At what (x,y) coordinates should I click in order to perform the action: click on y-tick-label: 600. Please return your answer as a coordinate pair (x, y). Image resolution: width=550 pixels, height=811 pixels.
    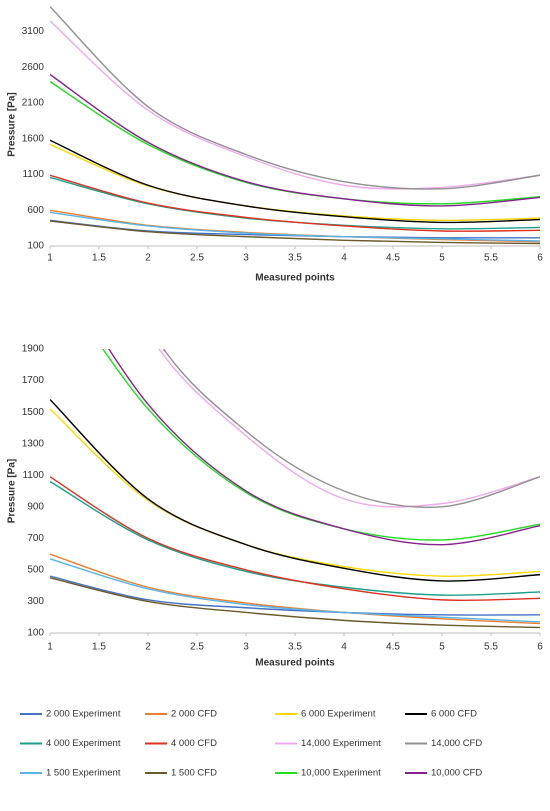
    Looking at the image, I should click on (35, 210).